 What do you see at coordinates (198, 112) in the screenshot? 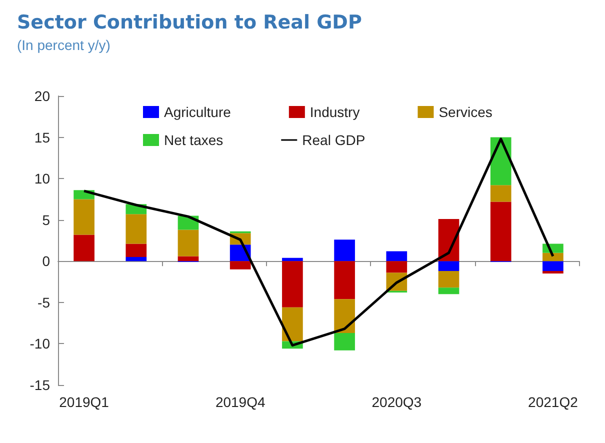
I see `legend-label: Agriculture` at bounding box center [198, 112].